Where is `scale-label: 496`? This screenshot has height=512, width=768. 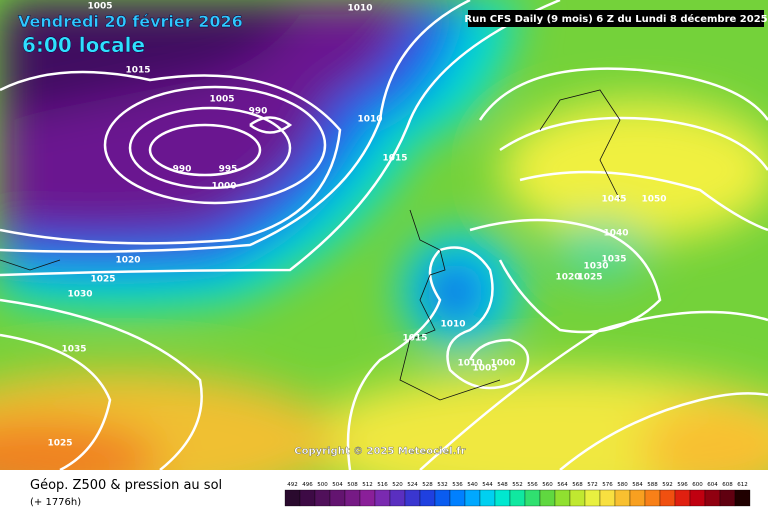 scale-label: 496 is located at coordinates (307, 485).